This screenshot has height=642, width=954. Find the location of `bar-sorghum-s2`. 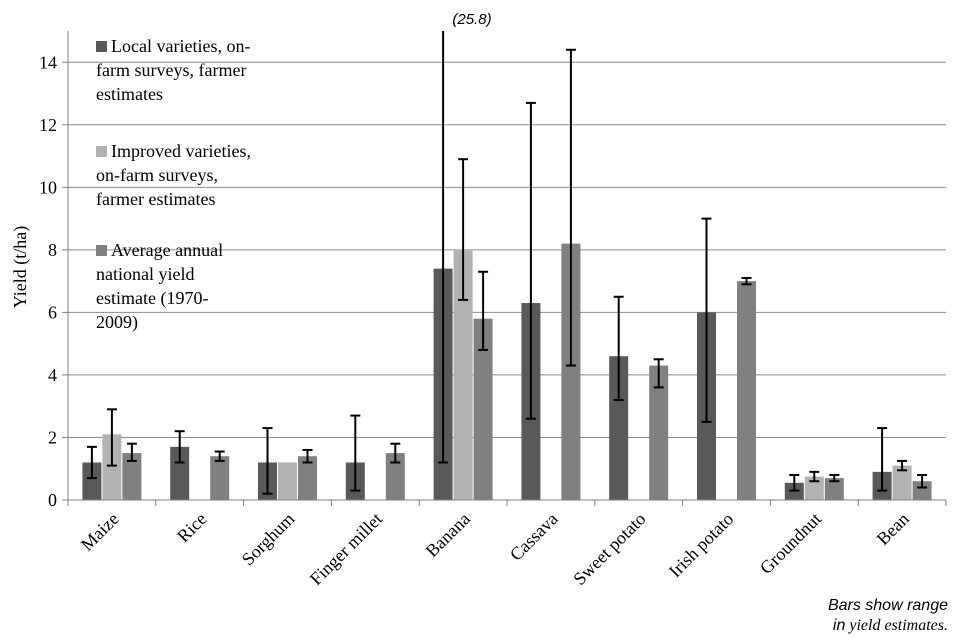

bar-sorghum-s2 is located at coordinates (287, 481).